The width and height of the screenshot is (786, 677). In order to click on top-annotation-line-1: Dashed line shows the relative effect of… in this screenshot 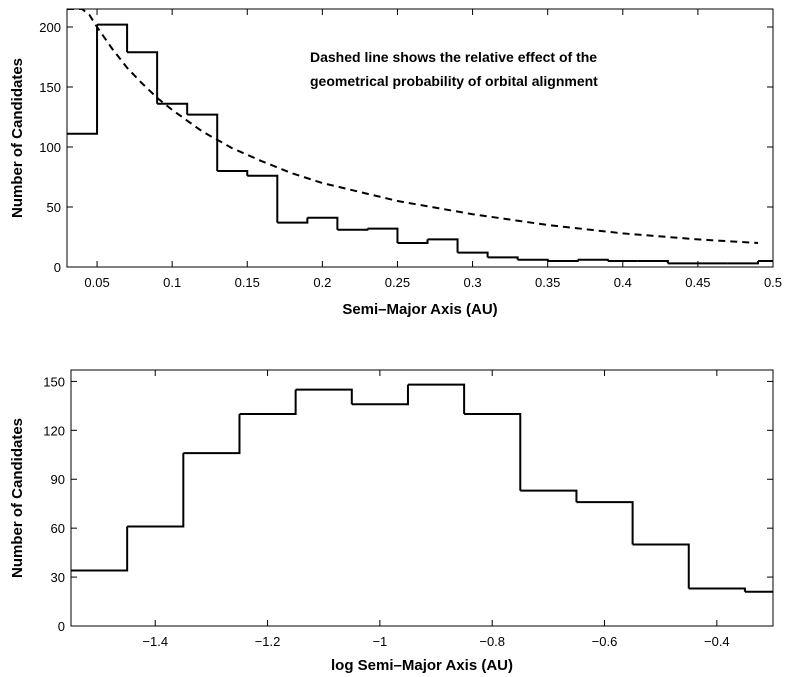, I will do `click(453, 57)`.